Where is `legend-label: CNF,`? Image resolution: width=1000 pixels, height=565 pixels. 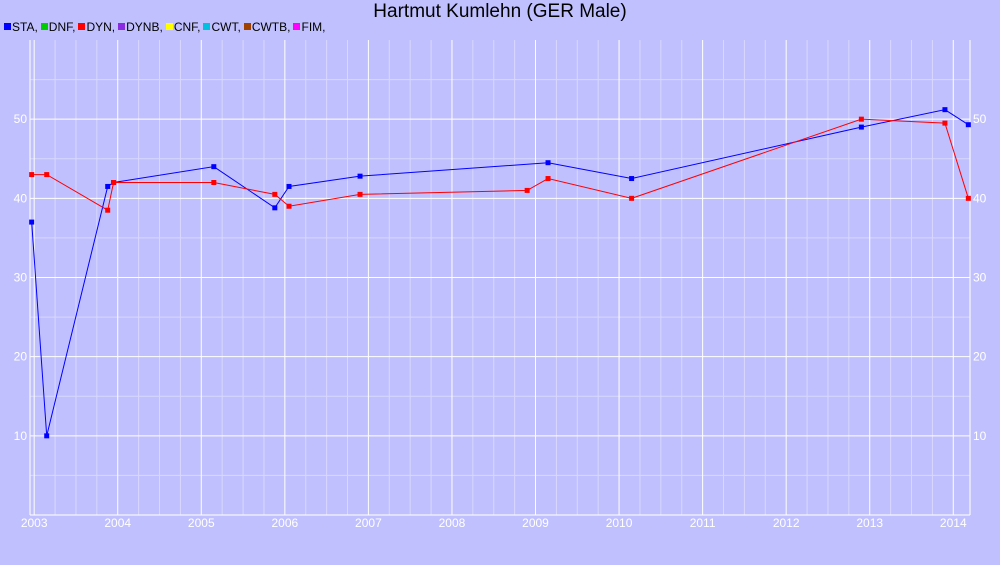
legend-label: CNF, is located at coordinates (187, 27).